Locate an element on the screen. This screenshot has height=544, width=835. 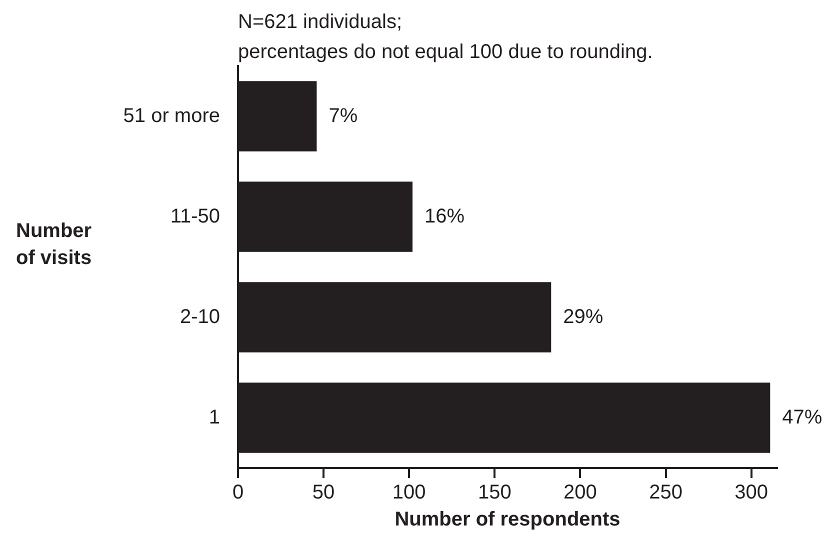
x-tick-label: 150 is located at coordinates (495, 493).